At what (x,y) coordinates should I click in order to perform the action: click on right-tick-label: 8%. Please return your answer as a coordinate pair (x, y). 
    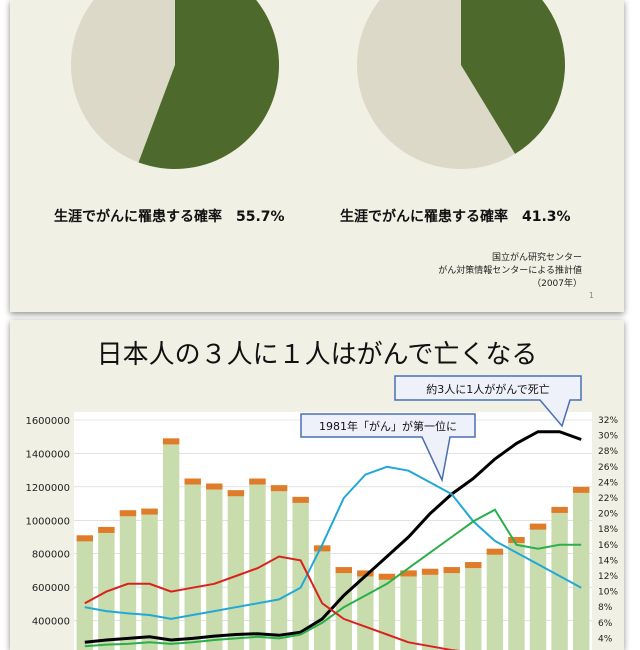
    Looking at the image, I should click on (605, 608).